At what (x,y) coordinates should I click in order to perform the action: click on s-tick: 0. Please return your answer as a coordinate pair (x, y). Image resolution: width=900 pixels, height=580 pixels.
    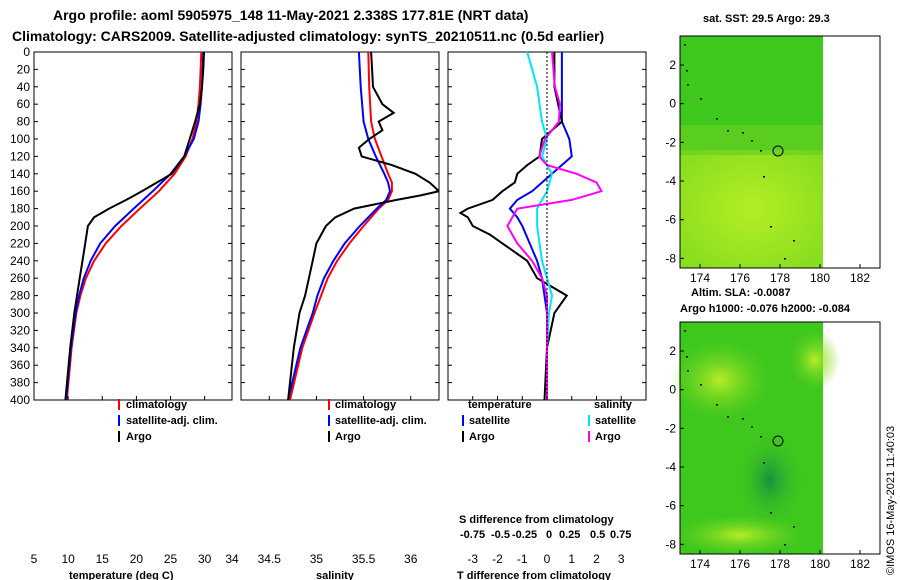
    Looking at the image, I should click on (549, 535).